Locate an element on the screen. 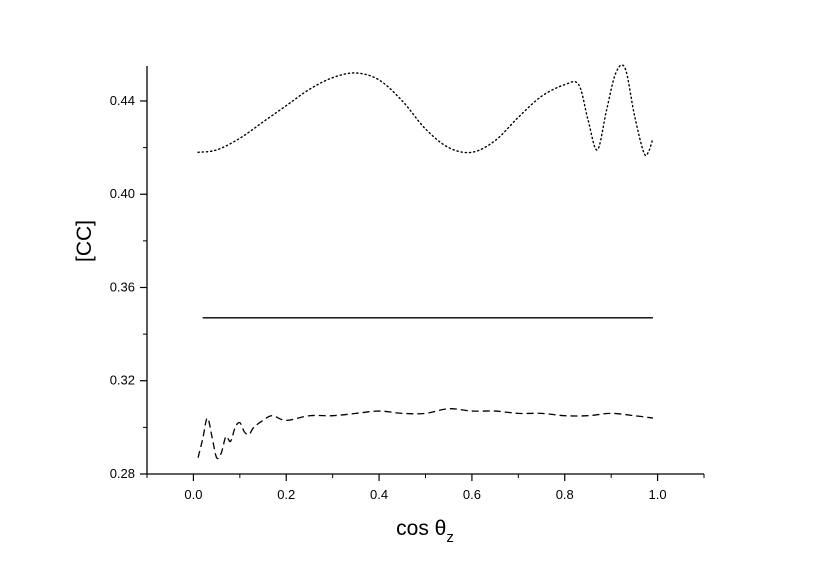 The image size is (817, 569). x-axis-title-main: cos θ is located at coordinates (421, 528).